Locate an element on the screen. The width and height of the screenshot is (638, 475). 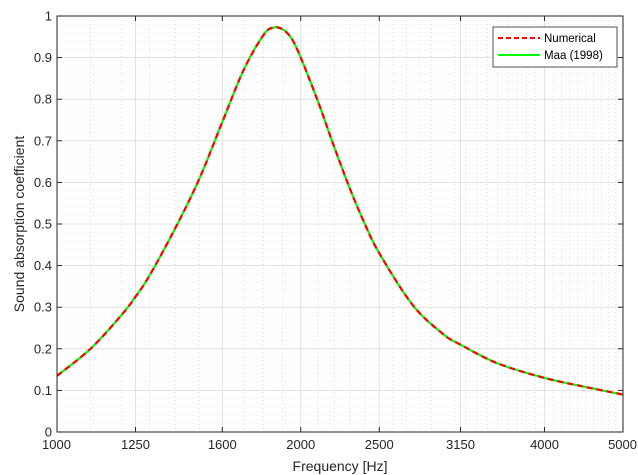
y-tick-label: 0.6 is located at coordinates (43, 182).